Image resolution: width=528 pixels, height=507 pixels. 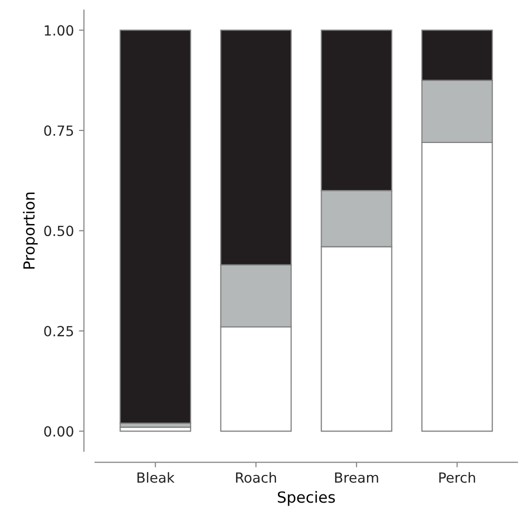 I want to click on x-tick-label: Roach, so click(x=256, y=477).